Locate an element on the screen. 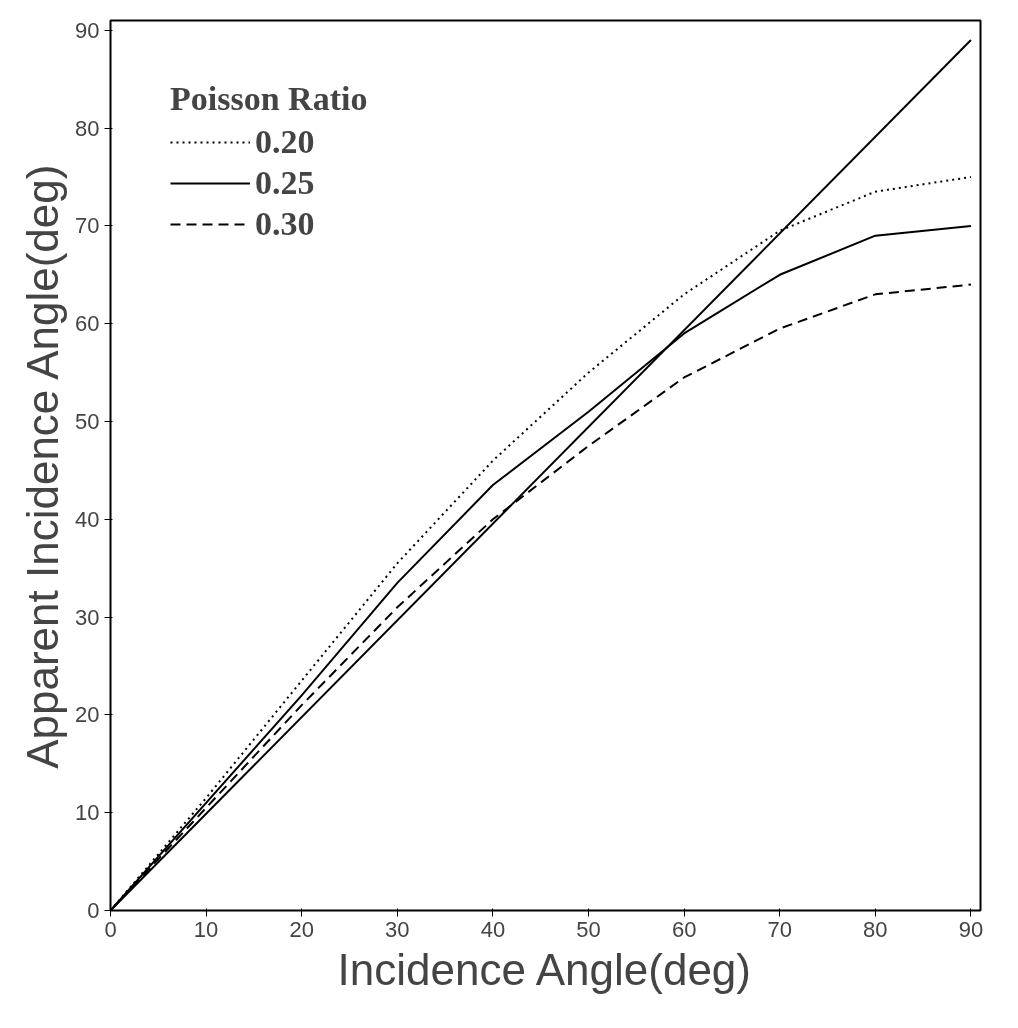 The image size is (1018, 1028). y-tick-label: 0 is located at coordinates (93, 910).